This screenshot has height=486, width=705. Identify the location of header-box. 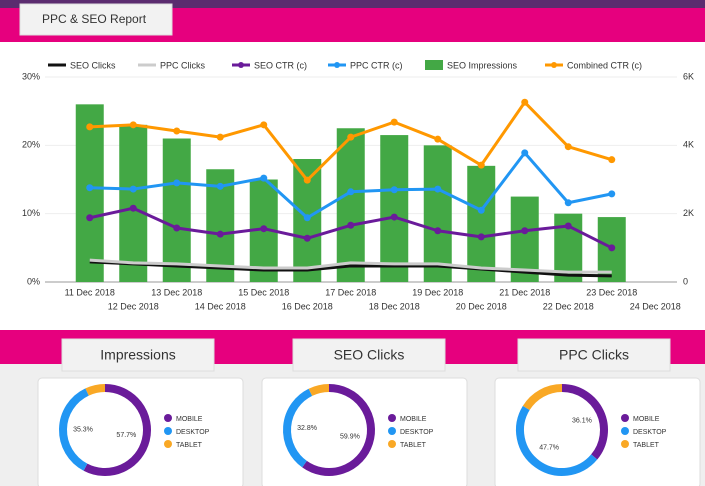
(96, 19).